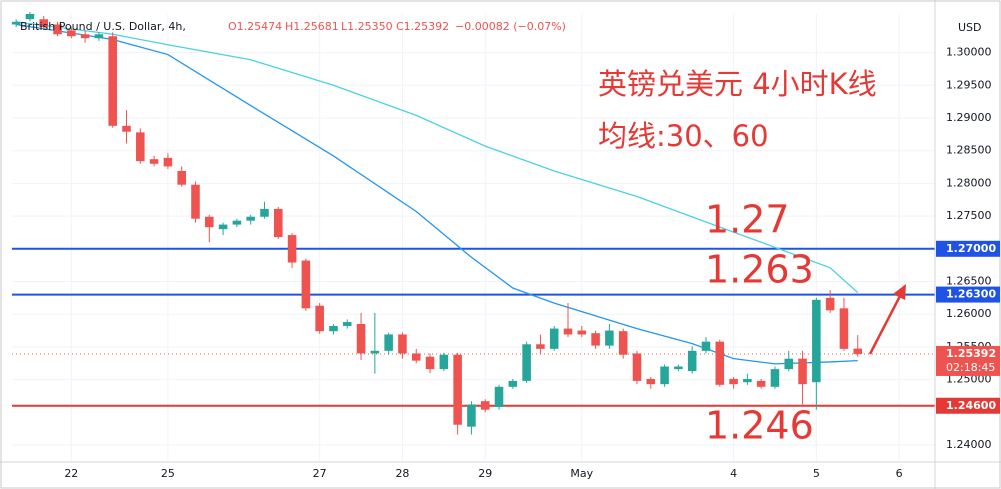 The height and width of the screenshot is (489, 1001). I want to click on currency: USD, so click(970, 27).